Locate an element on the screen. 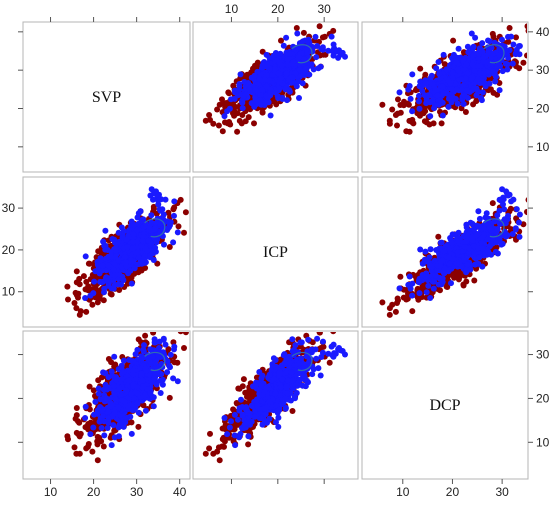 This screenshot has width=550, height=508. scatter-points-SVP-vs-DCP is located at coordinates (453, 79).